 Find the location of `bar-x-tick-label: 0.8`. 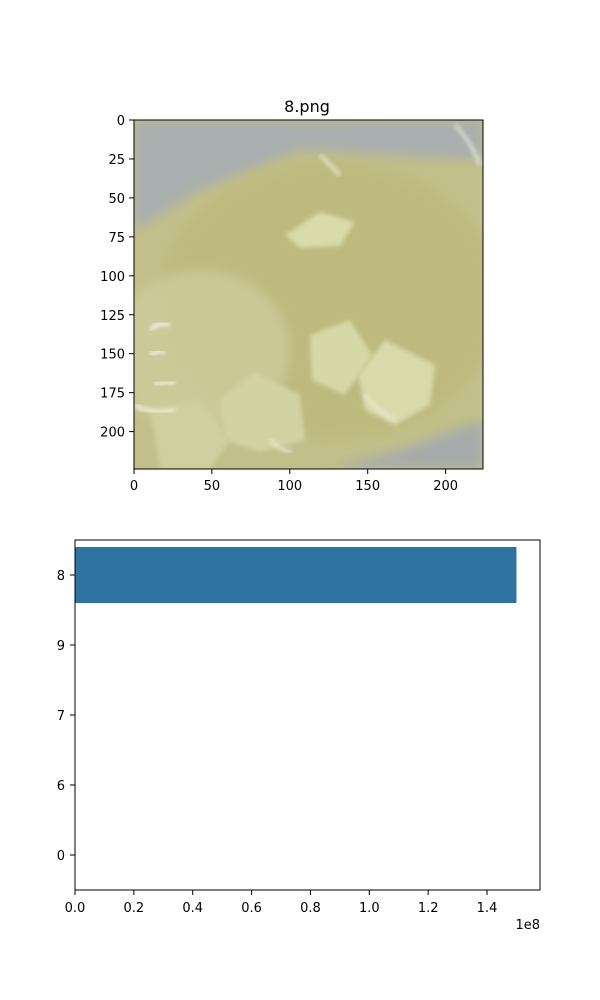

bar-x-tick-label: 0.8 is located at coordinates (310, 908).